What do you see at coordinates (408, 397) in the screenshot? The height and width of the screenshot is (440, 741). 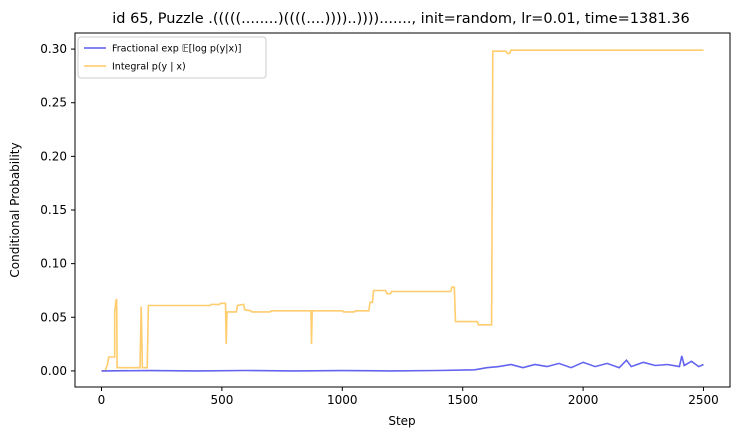 I see `x-axis: 0 500 1000 1500 2000 2500` at bounding box center [408, 397].